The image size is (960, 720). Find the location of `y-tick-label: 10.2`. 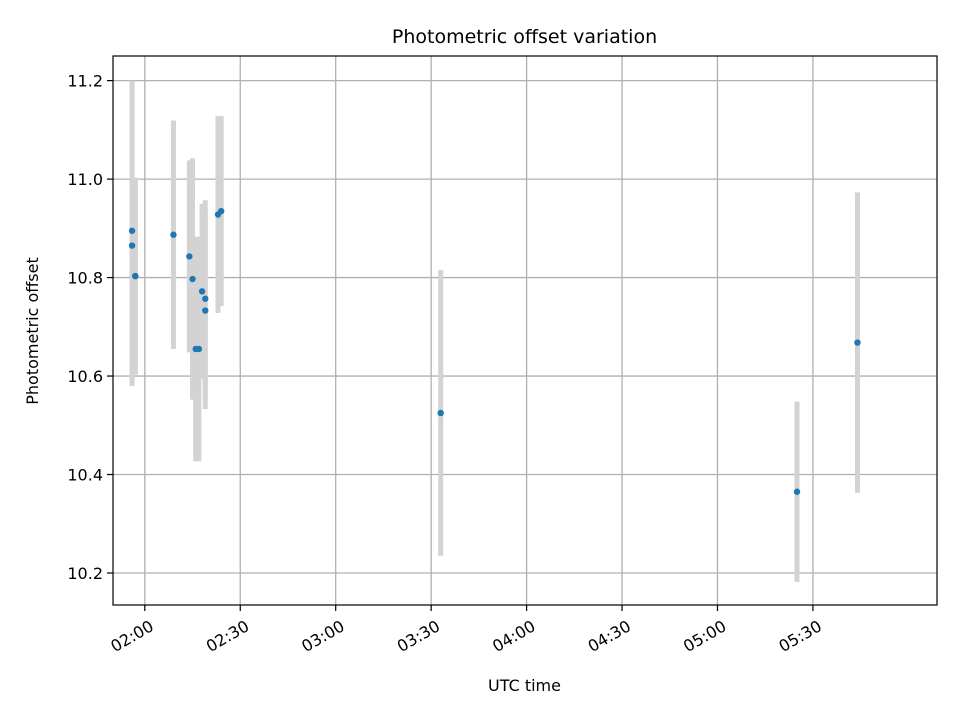

y-tick-label: 10.2 is located at coordinates (85, 573).